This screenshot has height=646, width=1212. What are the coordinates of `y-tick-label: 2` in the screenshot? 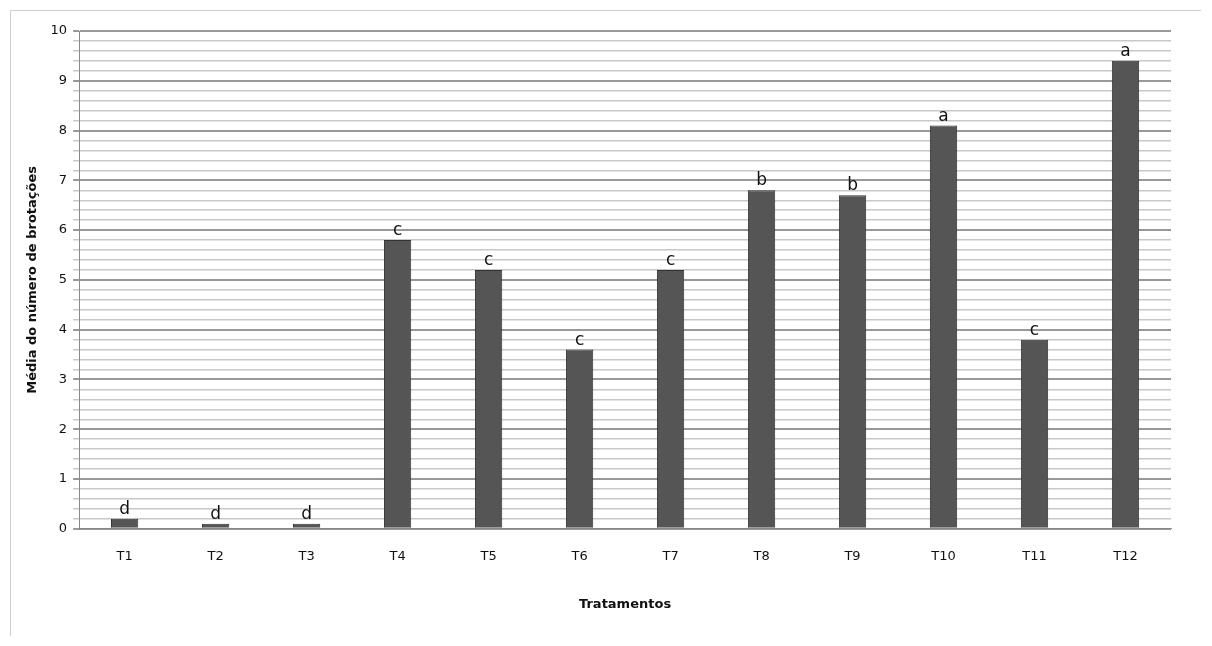 It's located at (63, 428).